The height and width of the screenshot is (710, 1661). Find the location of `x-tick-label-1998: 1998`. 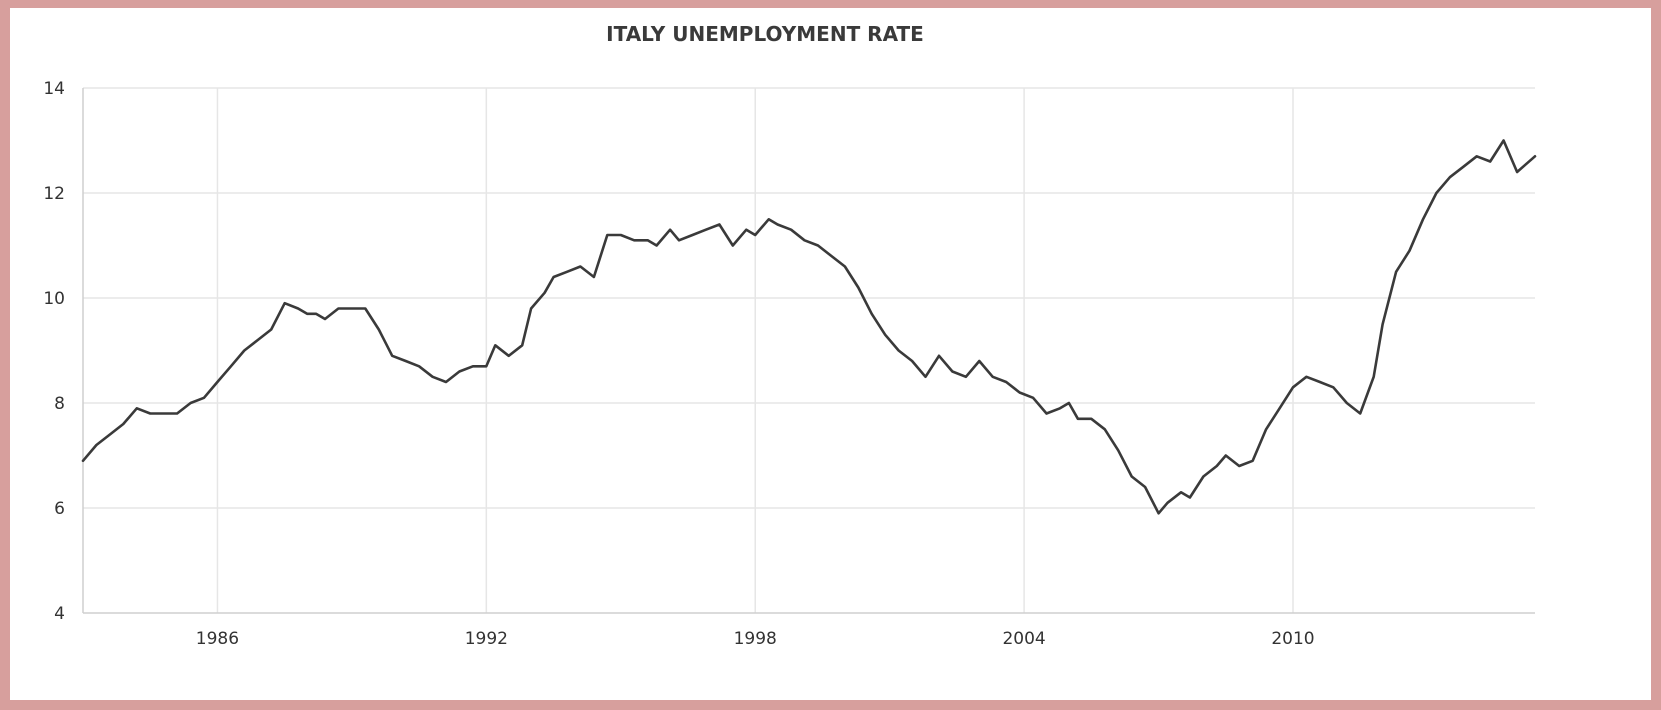

x-tick-label-1998: 1998 is located at coordinates (755, 639).